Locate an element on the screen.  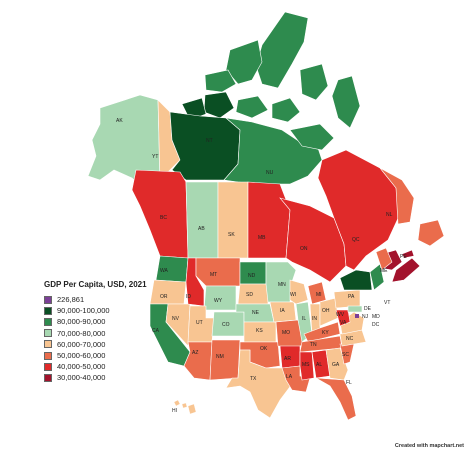
region-NU is located at coordinates (273, 151).